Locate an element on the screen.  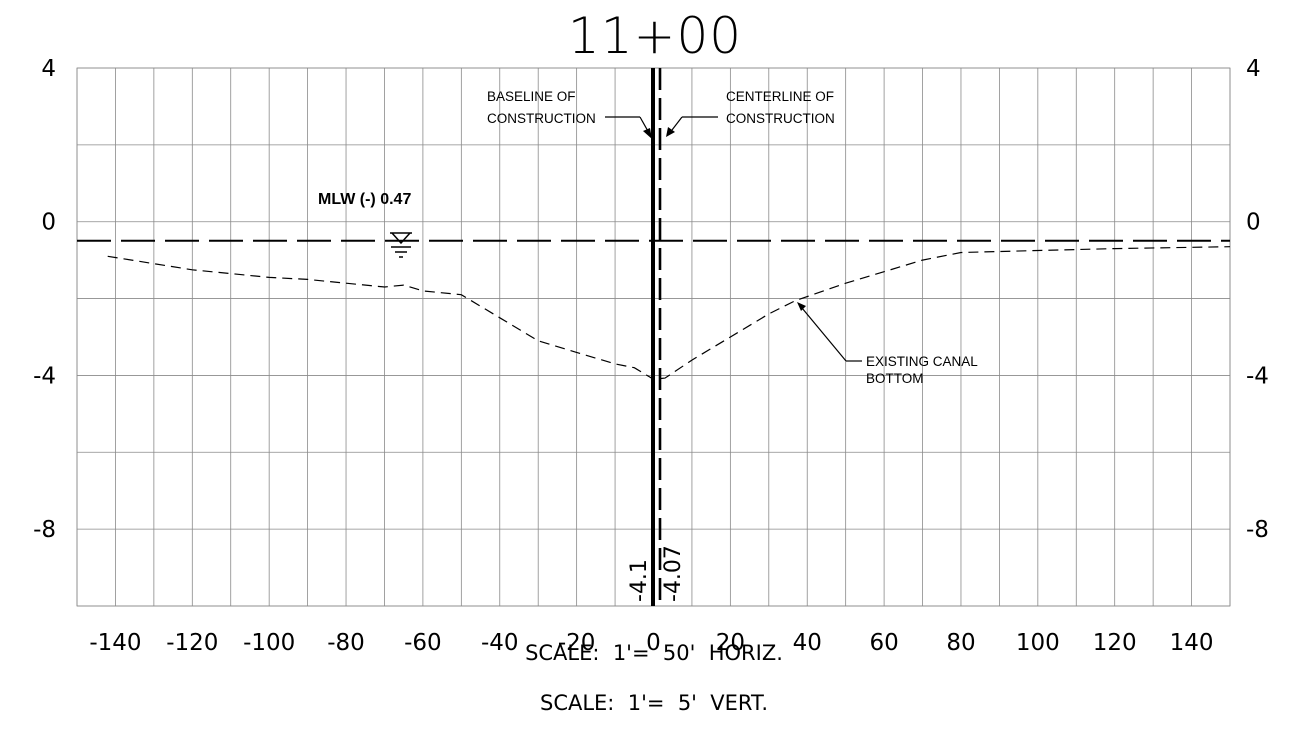
x-tick-label: -40 is located at coordinates (500, 643).